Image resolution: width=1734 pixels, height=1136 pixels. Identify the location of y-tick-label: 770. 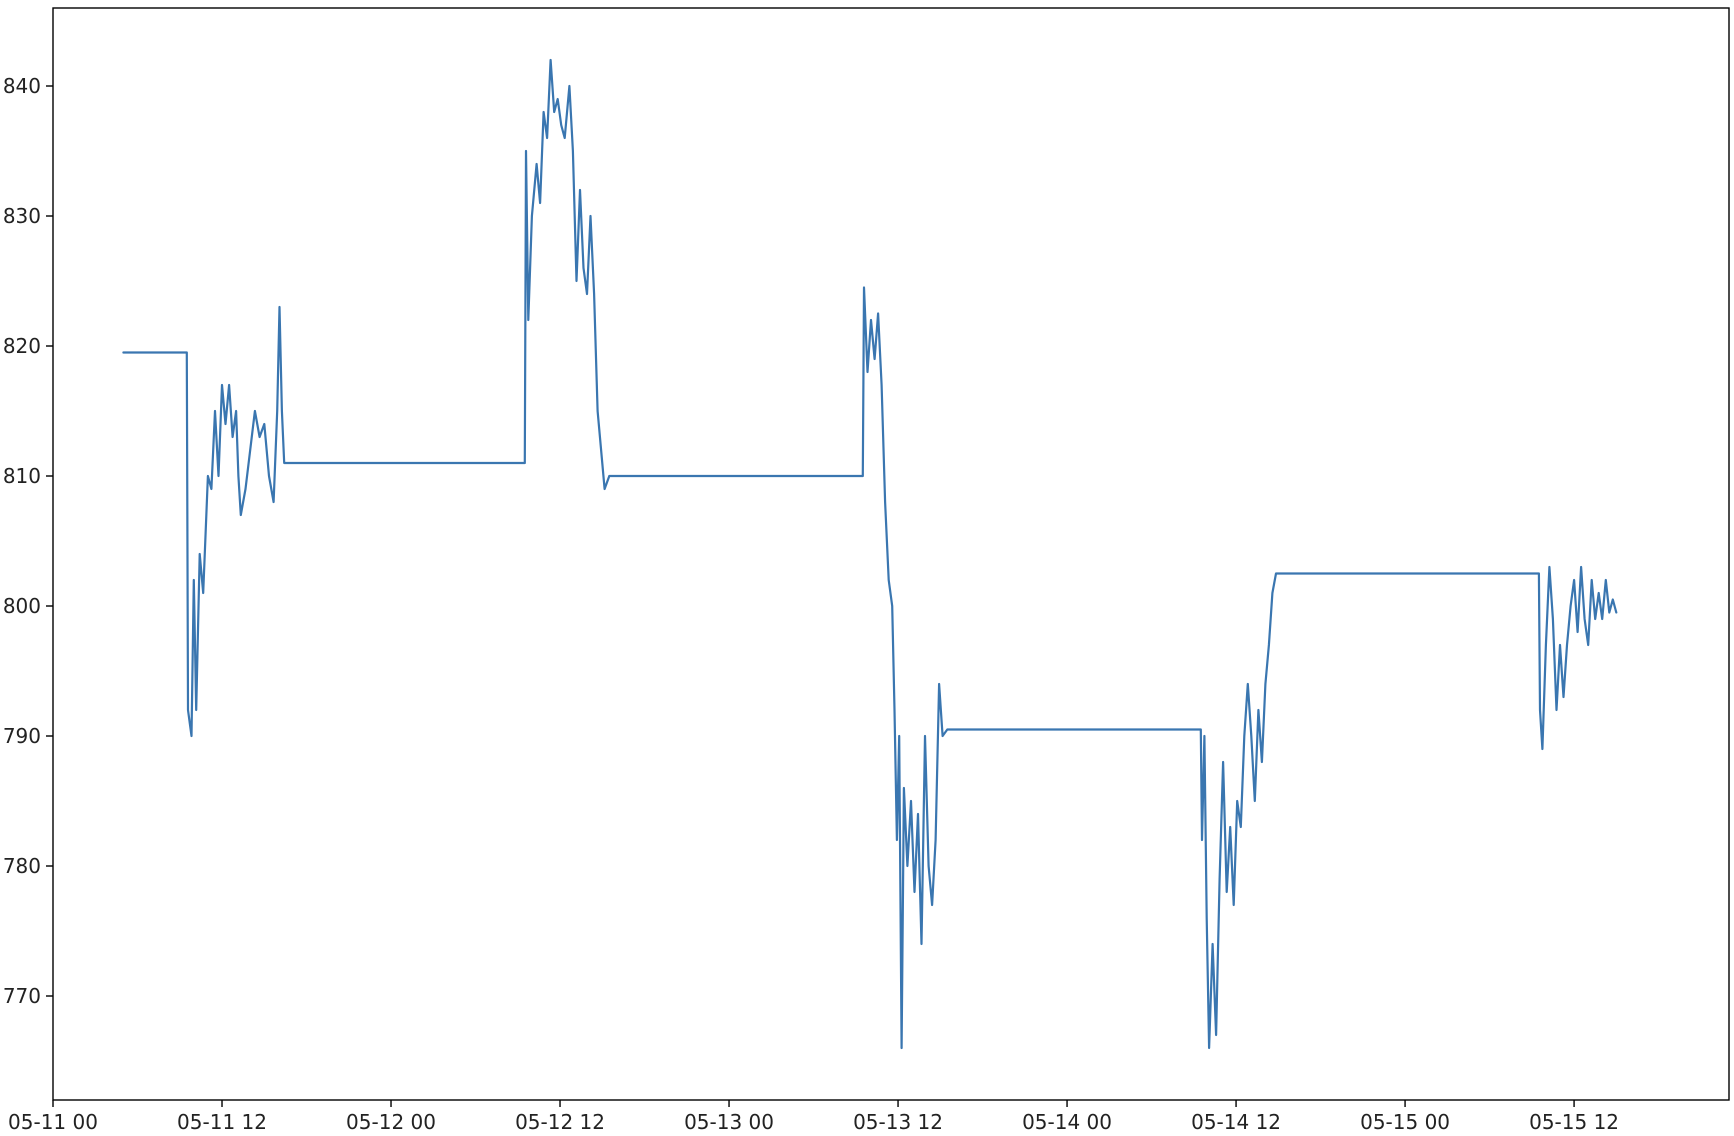
(22, 996).